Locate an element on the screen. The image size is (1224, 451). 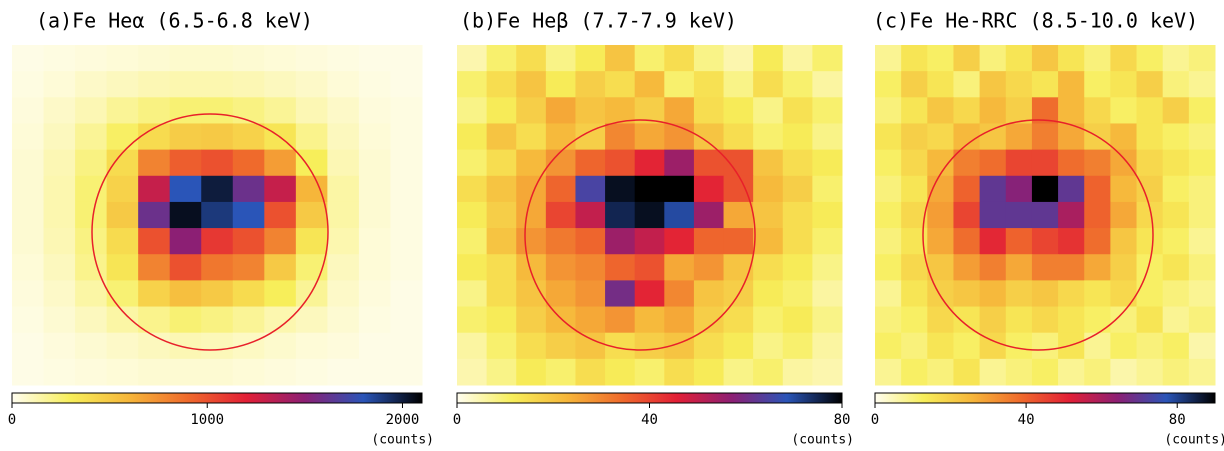
colorbar-tick-label: 40 is located at coordinates (649, 420).